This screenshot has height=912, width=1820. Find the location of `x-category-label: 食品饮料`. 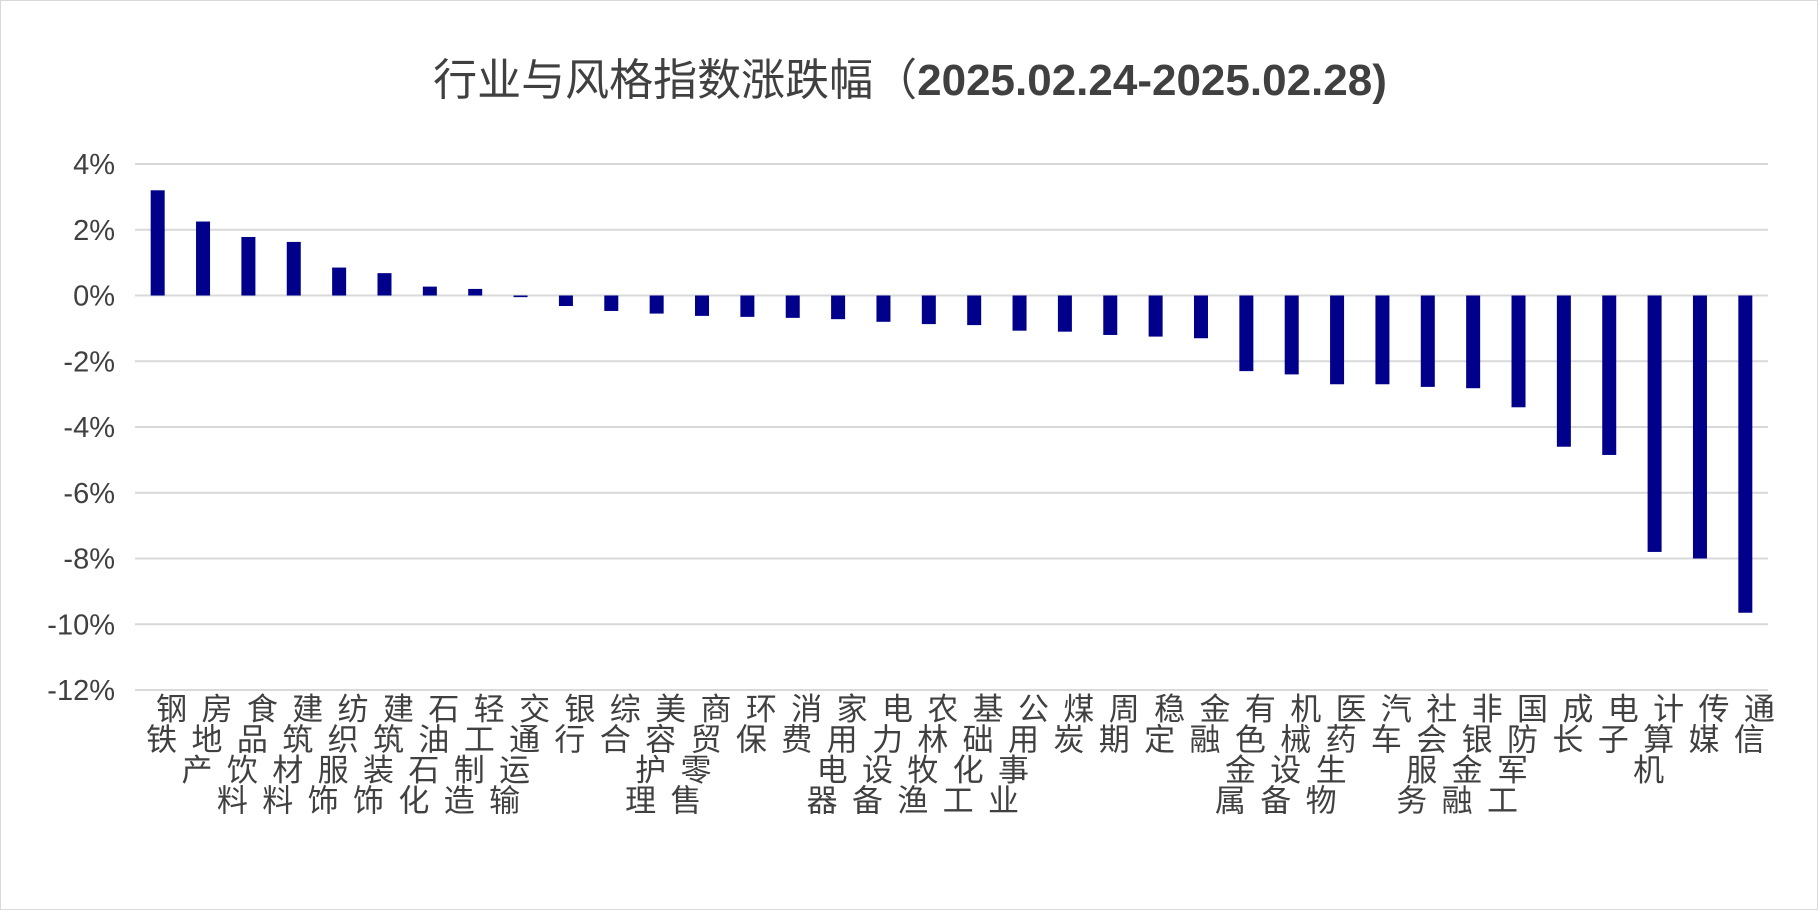

x-category-label: 食品饮料 is located at coordinates (247, 756).